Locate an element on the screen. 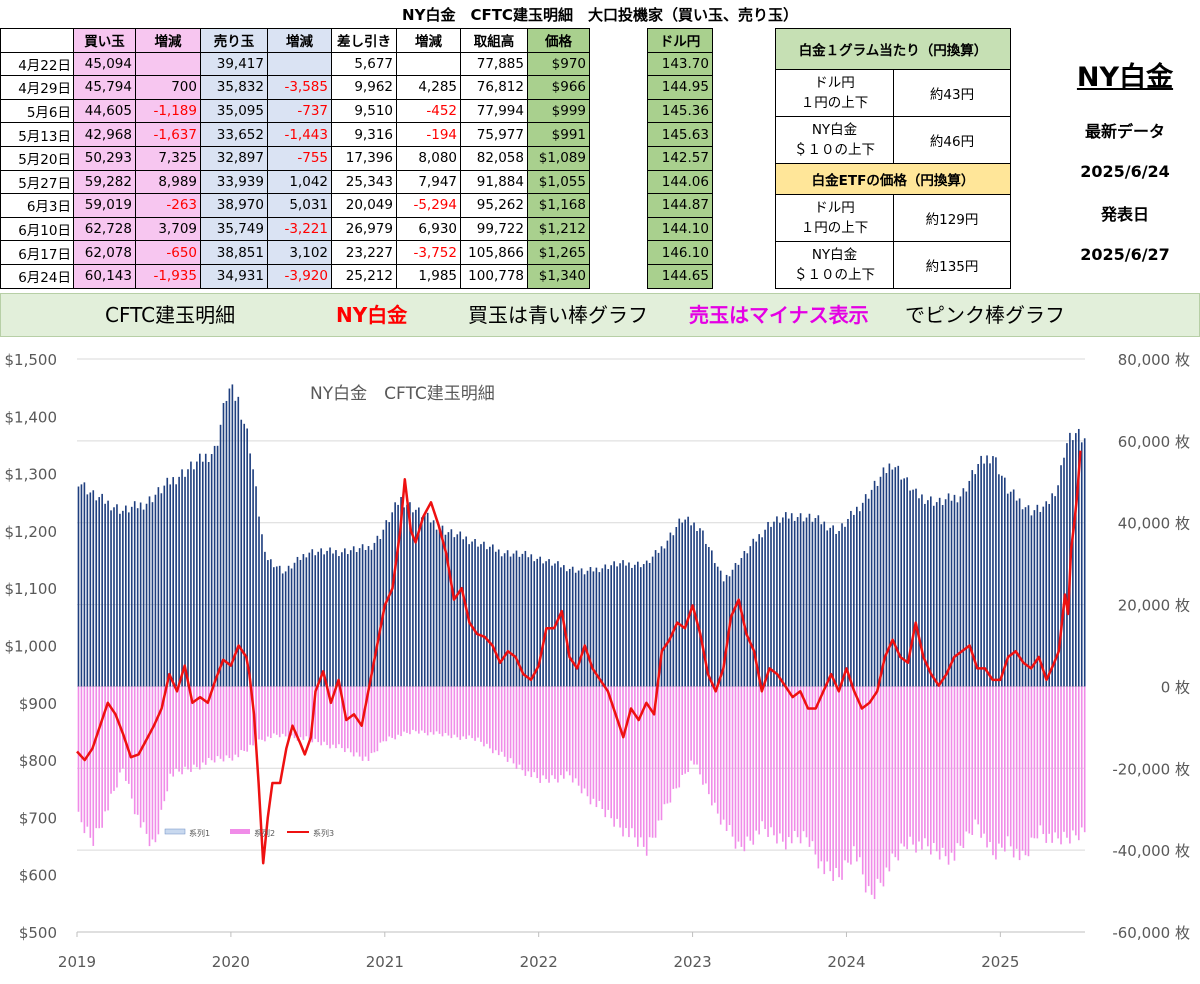 Image resolution: width=1200 pixels, height=984 pixels. cell-net: 25,212 is located at coordinates (364, 276).